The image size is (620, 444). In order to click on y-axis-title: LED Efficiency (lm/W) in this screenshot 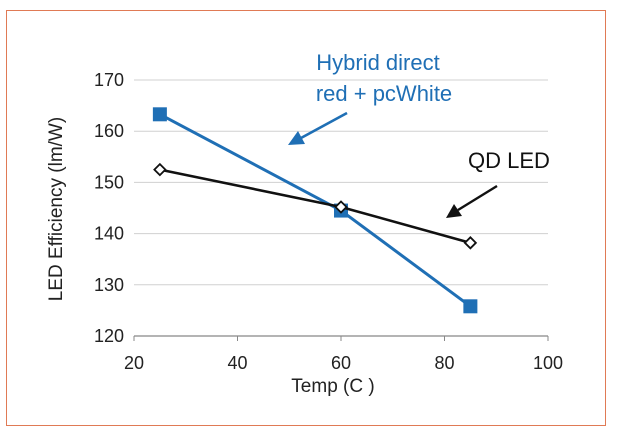, I will do `click(56, 209)`.